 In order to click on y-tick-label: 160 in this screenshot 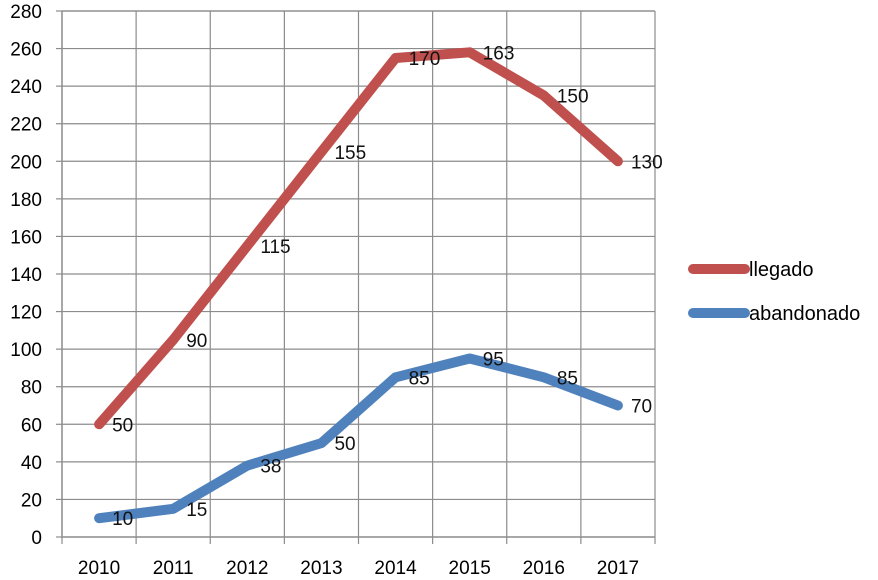, I will do `click(26, 237)`.